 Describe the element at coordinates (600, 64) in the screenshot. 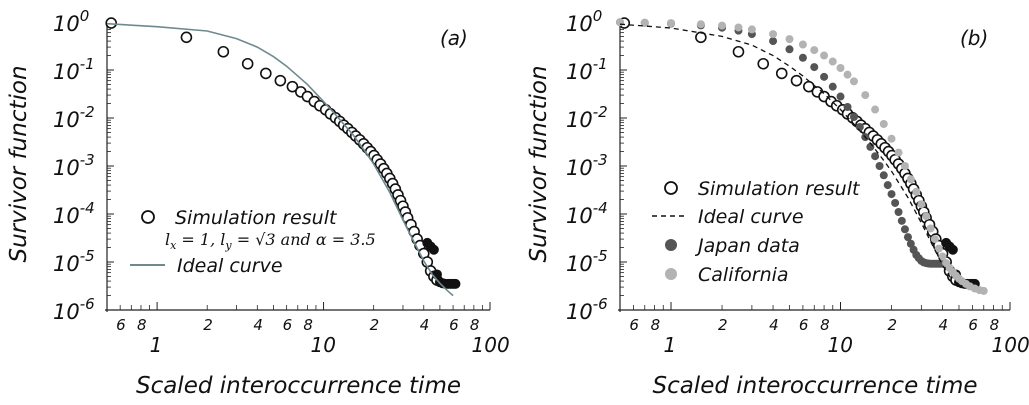

I see `y-tick-exponent: -1` at that location.